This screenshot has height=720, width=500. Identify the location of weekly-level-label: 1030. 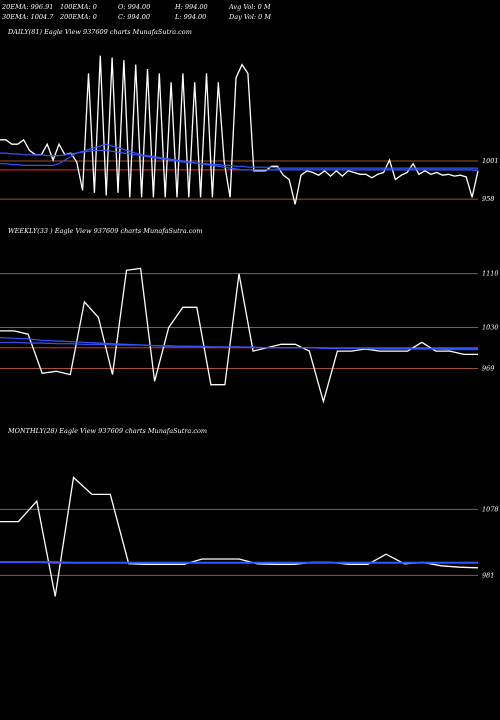
(490, 328).